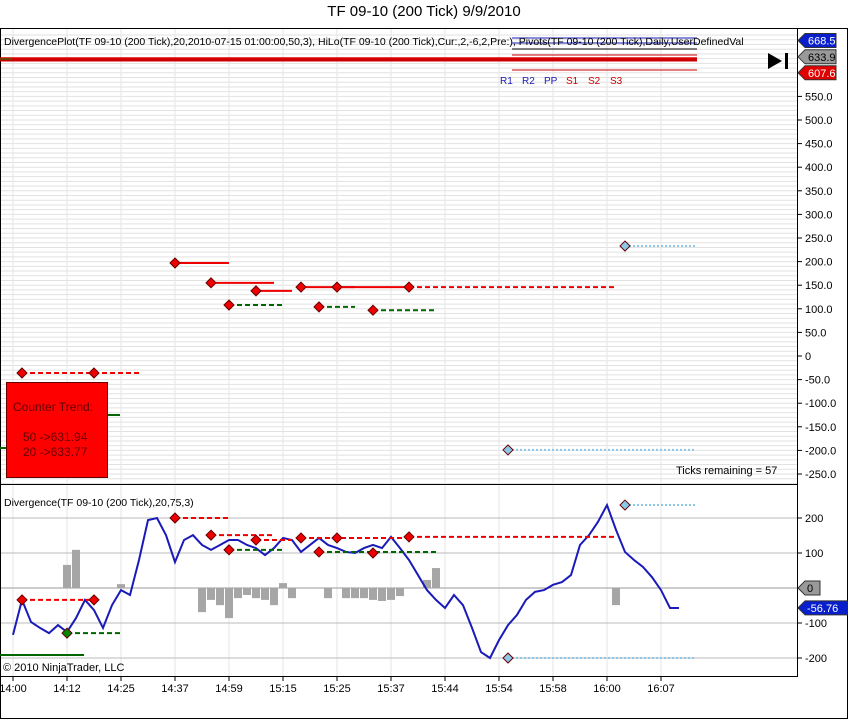  What do you see at coordinates (814, 519) in the screenshot?
I see `y-tick-label: 200` at bounding box center [814, 519].